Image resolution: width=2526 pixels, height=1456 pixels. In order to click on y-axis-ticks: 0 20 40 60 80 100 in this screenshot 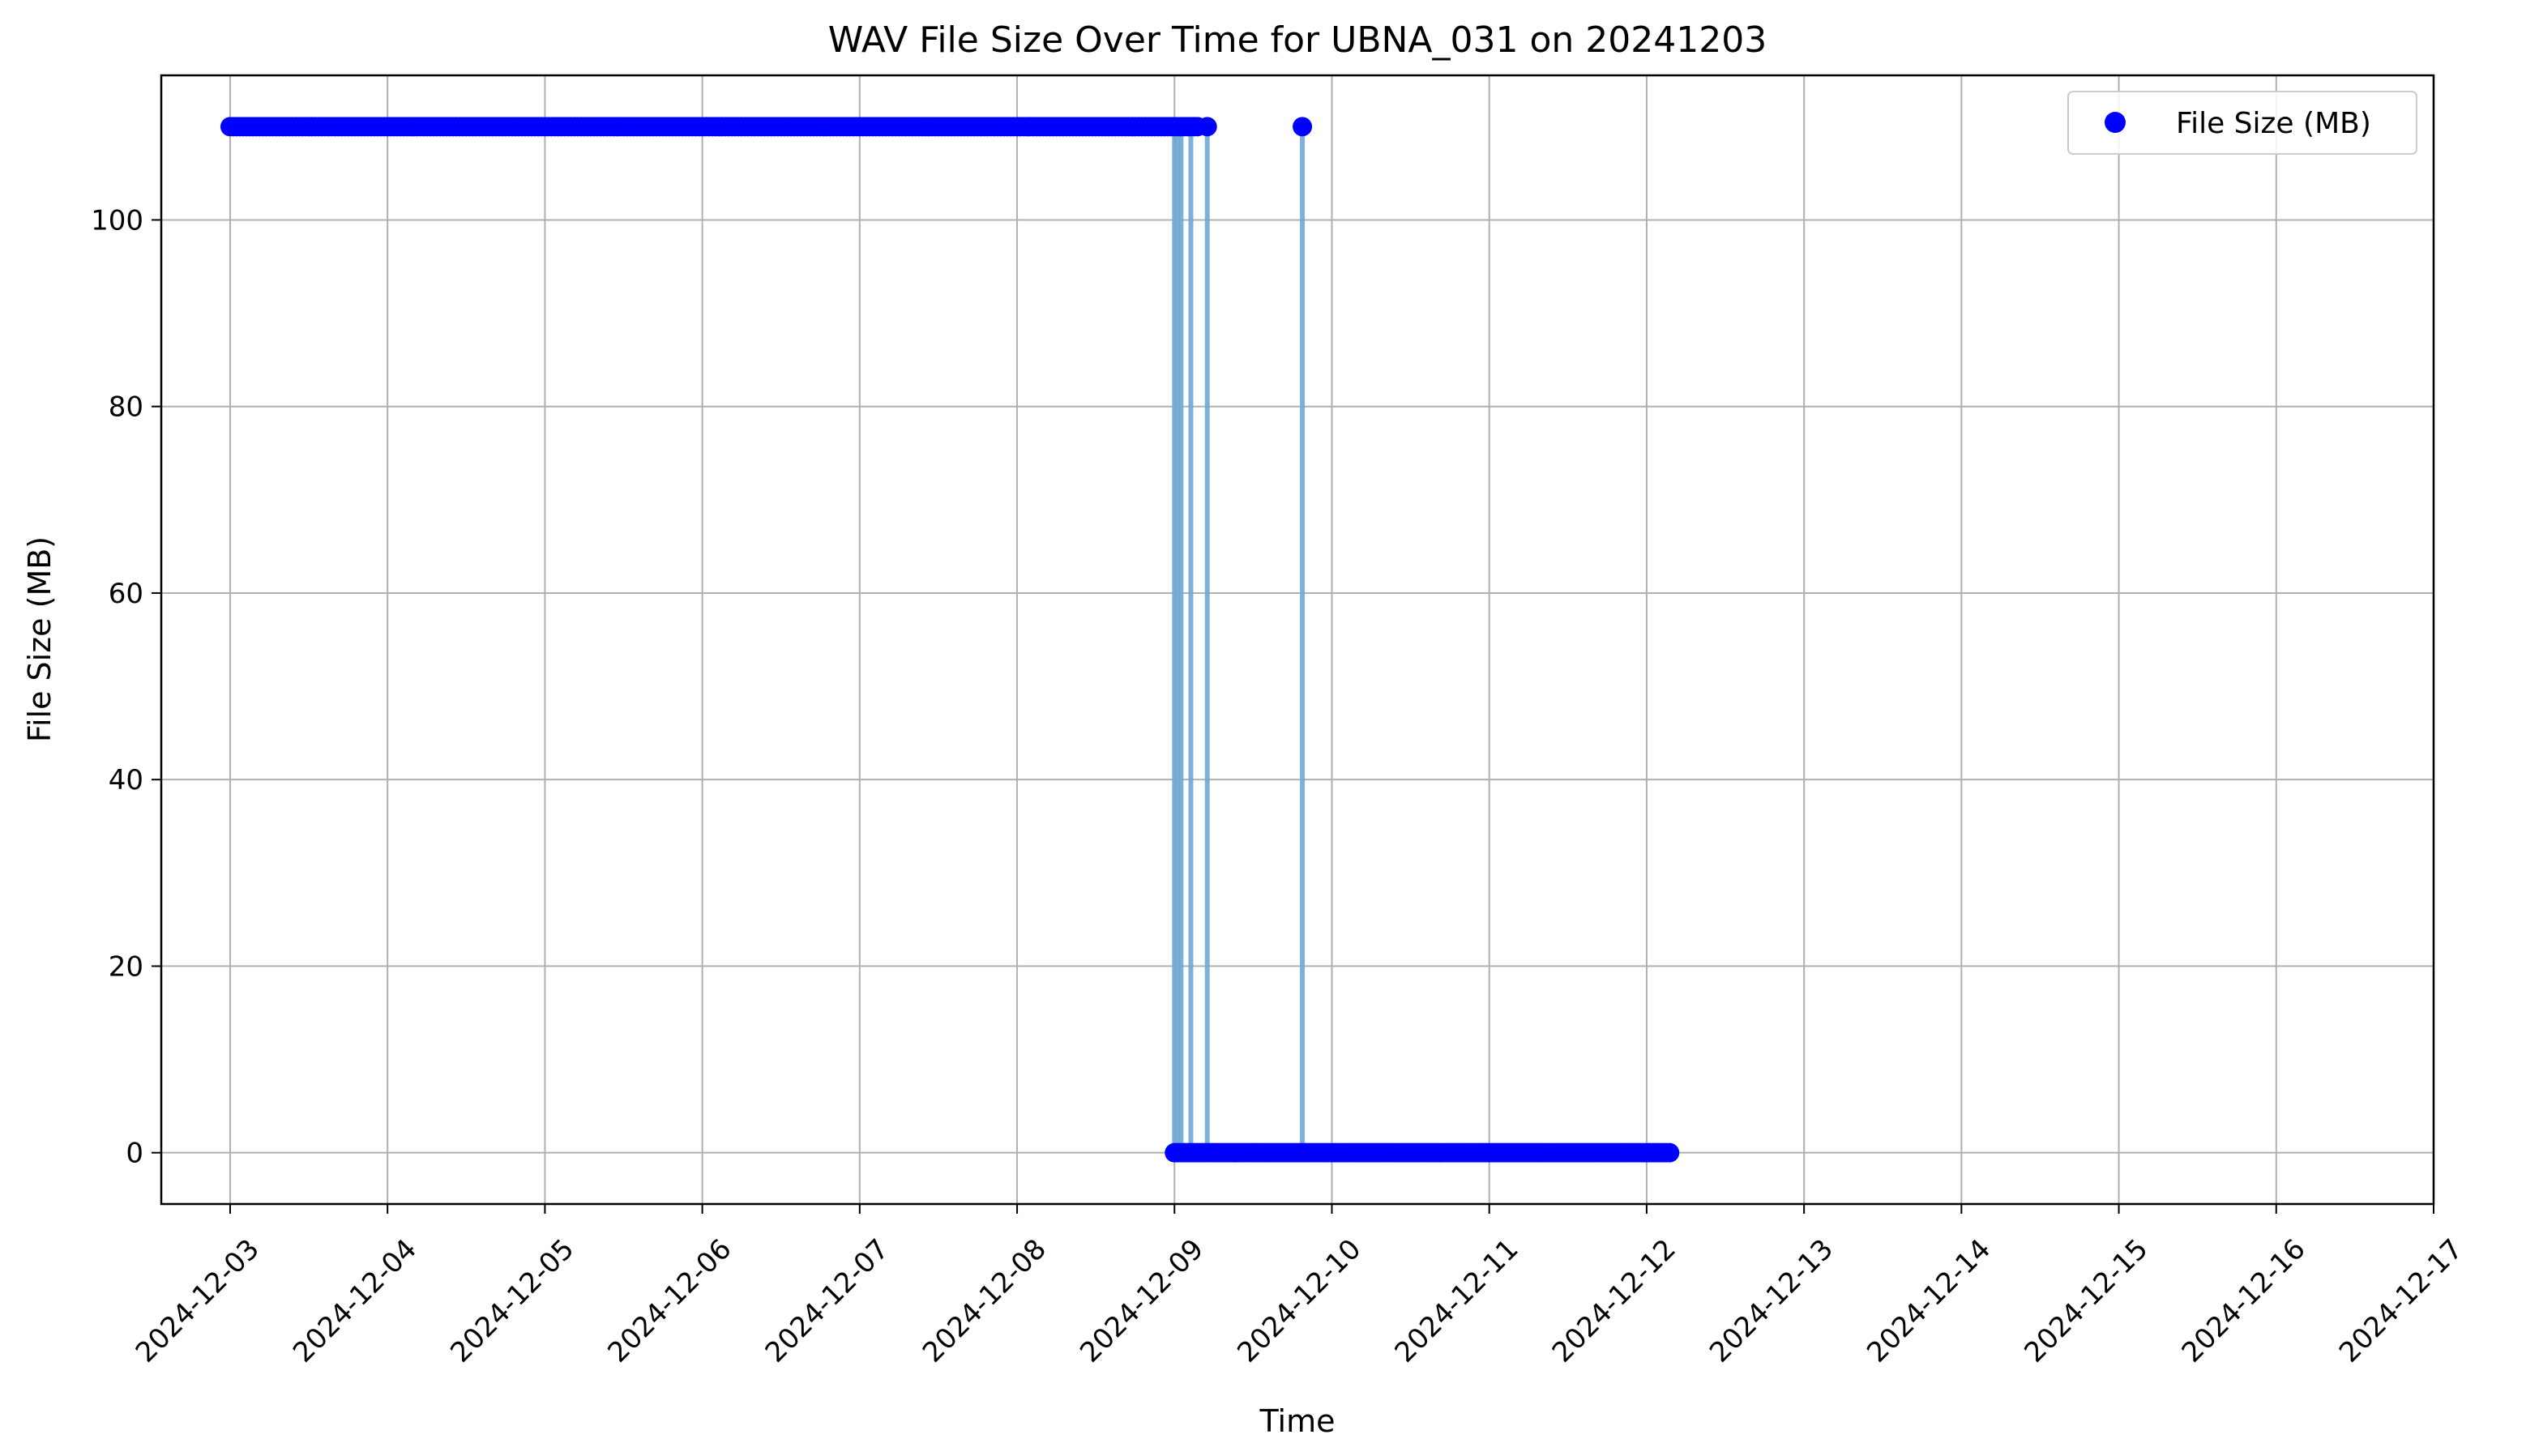, I will do `click(126, 687)`.